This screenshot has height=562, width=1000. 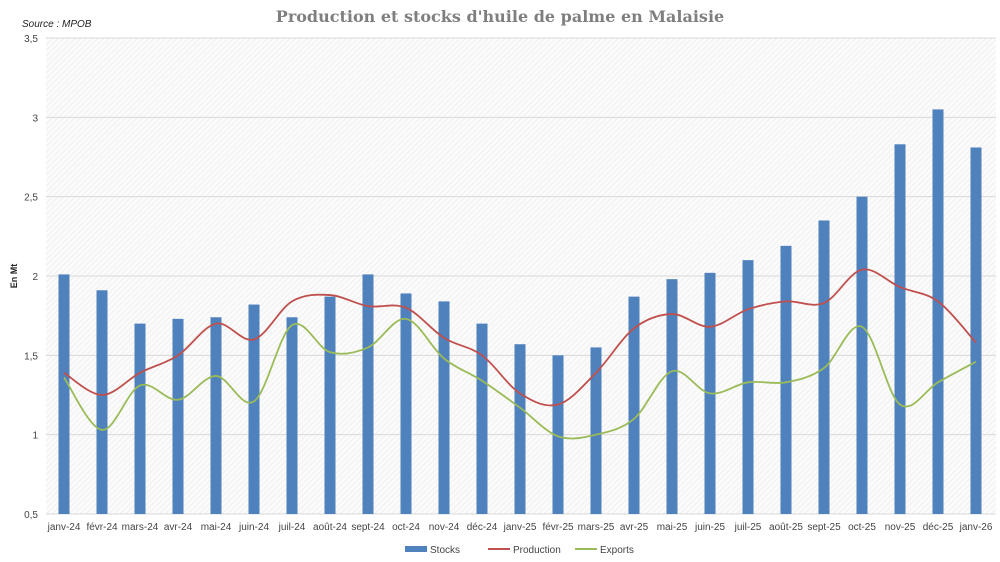 I want to click on x-tick-label: févr-24, so click(x=102, y=527).